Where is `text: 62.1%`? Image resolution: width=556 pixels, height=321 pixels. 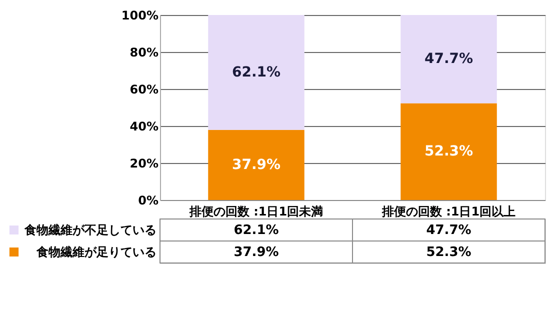 text: 62.1% is located at coordinates (256, 72).